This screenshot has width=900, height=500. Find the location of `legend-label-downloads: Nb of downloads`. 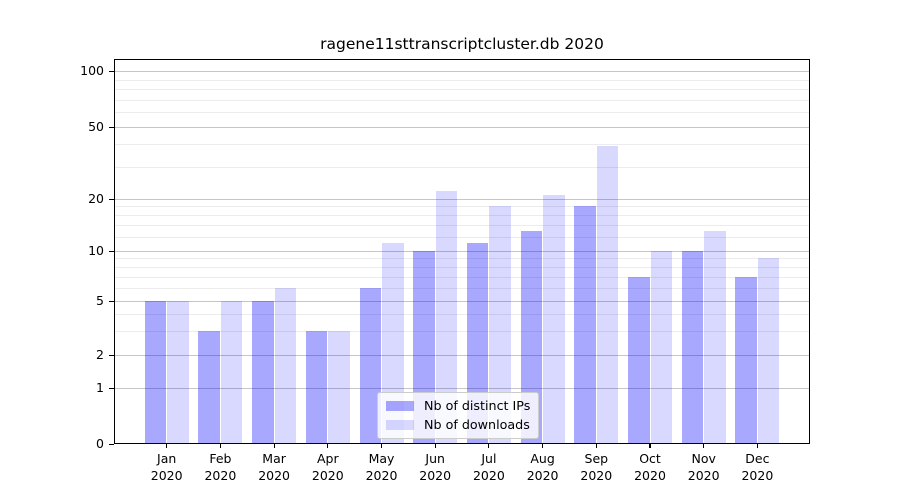

legend-label-downloads: Nb of downloads is located at coordinates (477, 424).